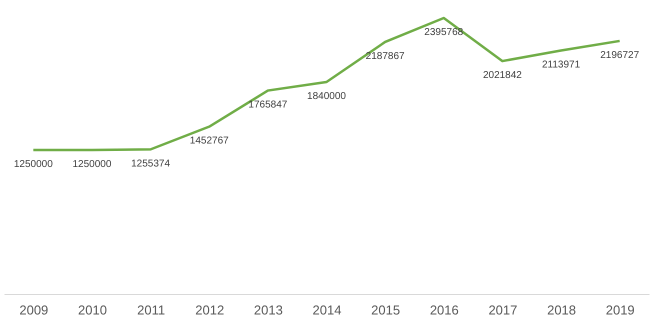 This screenshot has height=325, width=659. I want to click on x-tick-label: 2013, so click(268, 310).